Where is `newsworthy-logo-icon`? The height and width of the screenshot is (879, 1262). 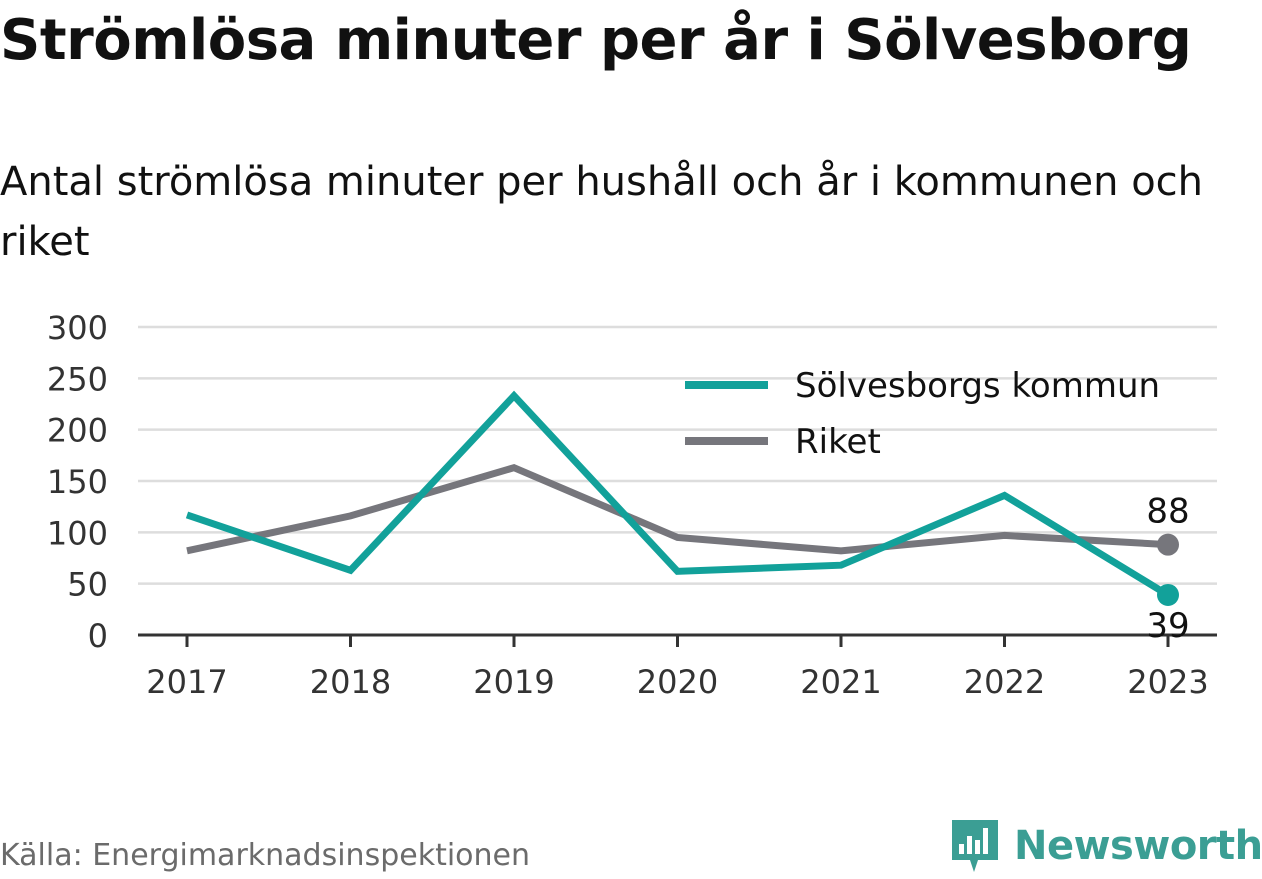
newsworthy-logo-icon is located at coordinates (975, 846).